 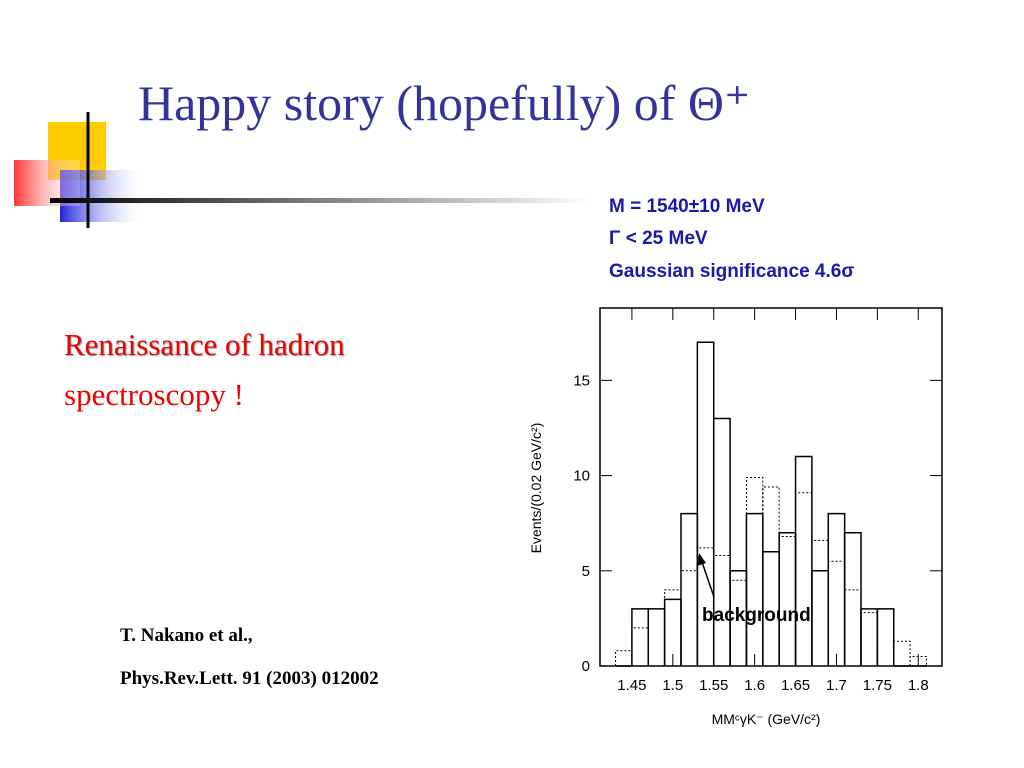 I want to click on x-tick-label: 1.6, so click(x=754, y=685).